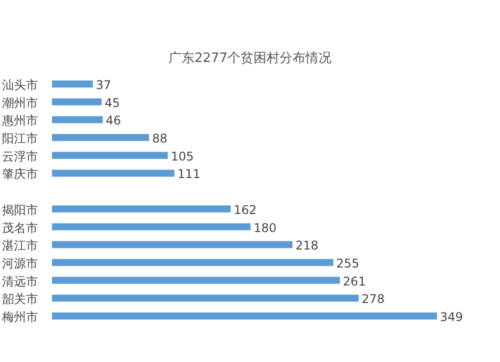 Image resolution: width=500 pixels, height=362 pixels. What do you see at coordinates (250, 58) in the screenshot?
I see `chart-title: 广东2277个贫困村分布情况` at bounding box center [250, 58].